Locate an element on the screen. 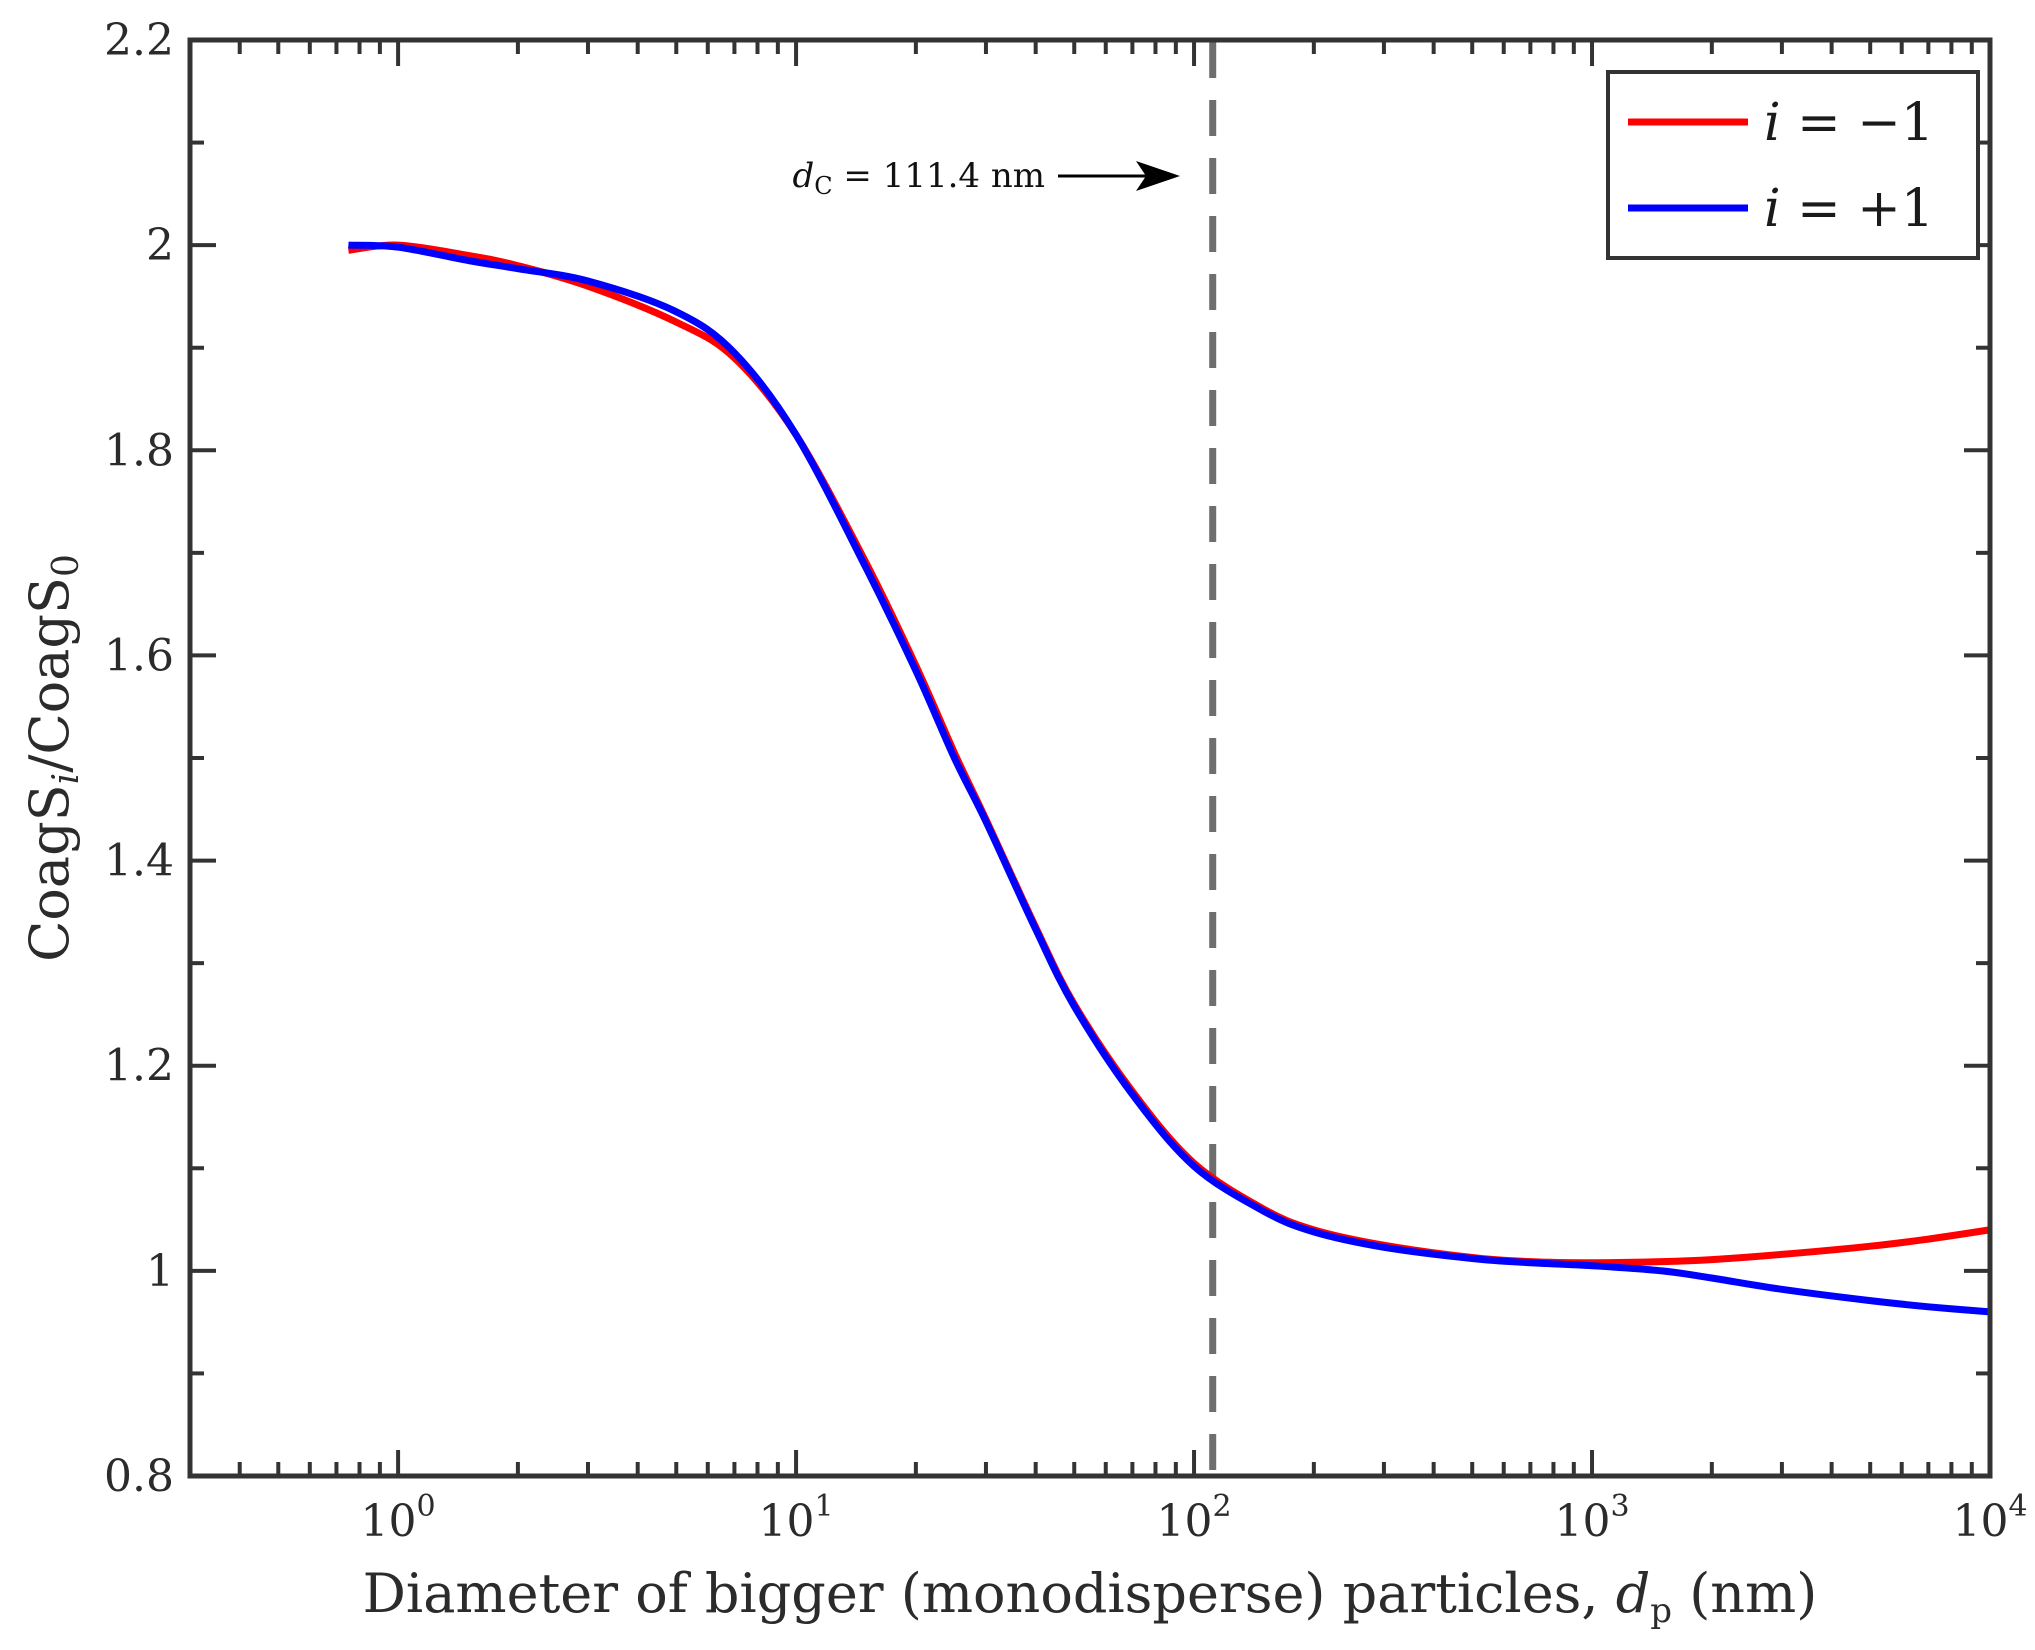 The height and width of the screenshot is (1650, 2035). annotation-text: dC = 111.4 nm is located at coordinates (918, 178).